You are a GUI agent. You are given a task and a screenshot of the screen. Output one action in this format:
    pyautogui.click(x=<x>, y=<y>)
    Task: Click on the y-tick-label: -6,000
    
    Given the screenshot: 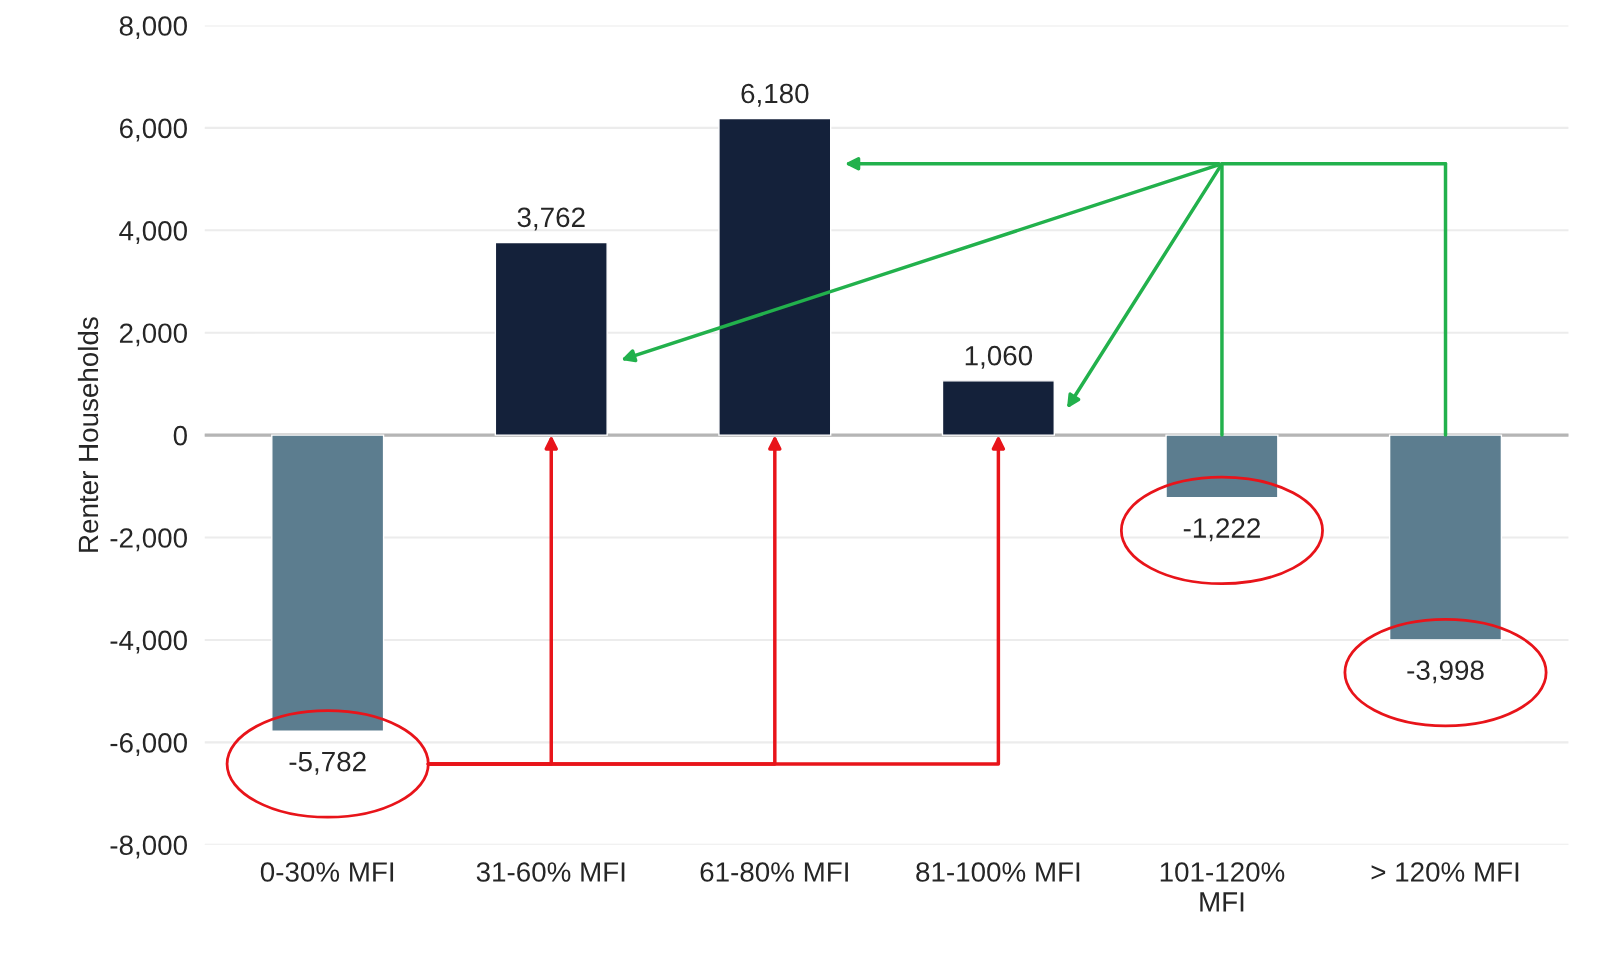 What is the action you would take?
    pyautogui.click(x=148, y=744)
    